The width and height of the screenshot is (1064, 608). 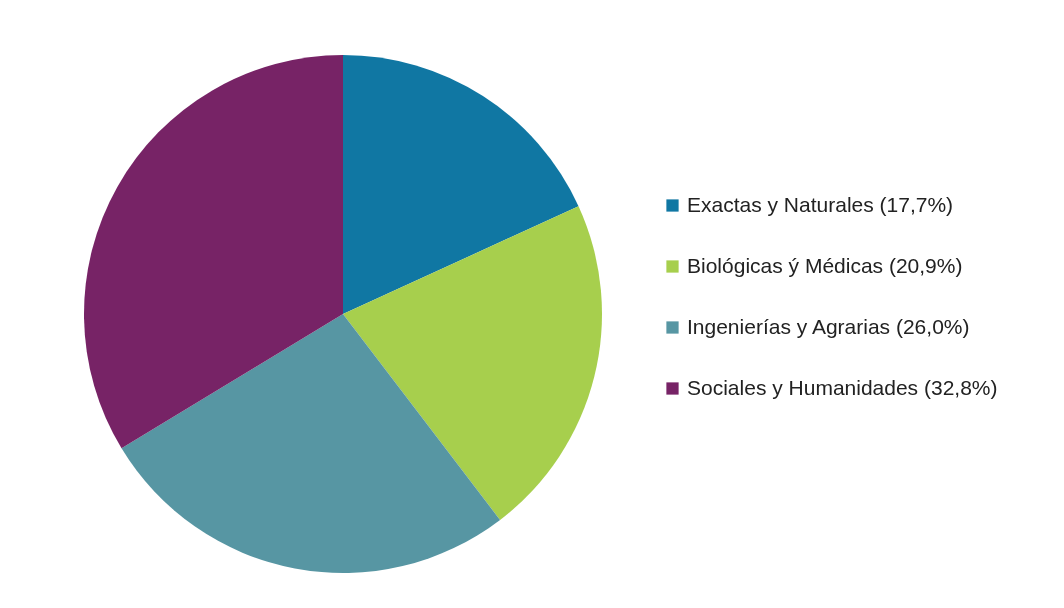 What do you see at coordinates (842, 387) in the screenshot?
I see `legend-label: Sociales y Humanidades (32,8%)` at bounding box center [842, 387].